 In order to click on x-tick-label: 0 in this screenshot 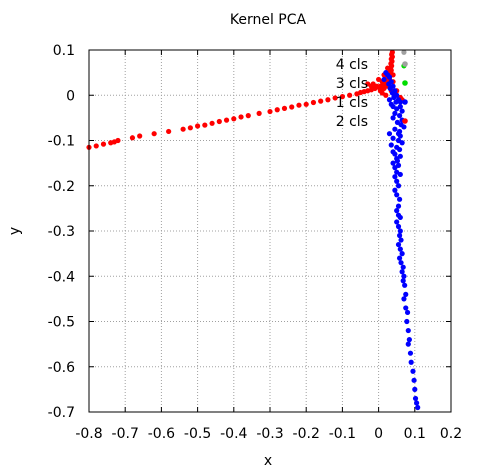, I will do `click(378, 434)`.